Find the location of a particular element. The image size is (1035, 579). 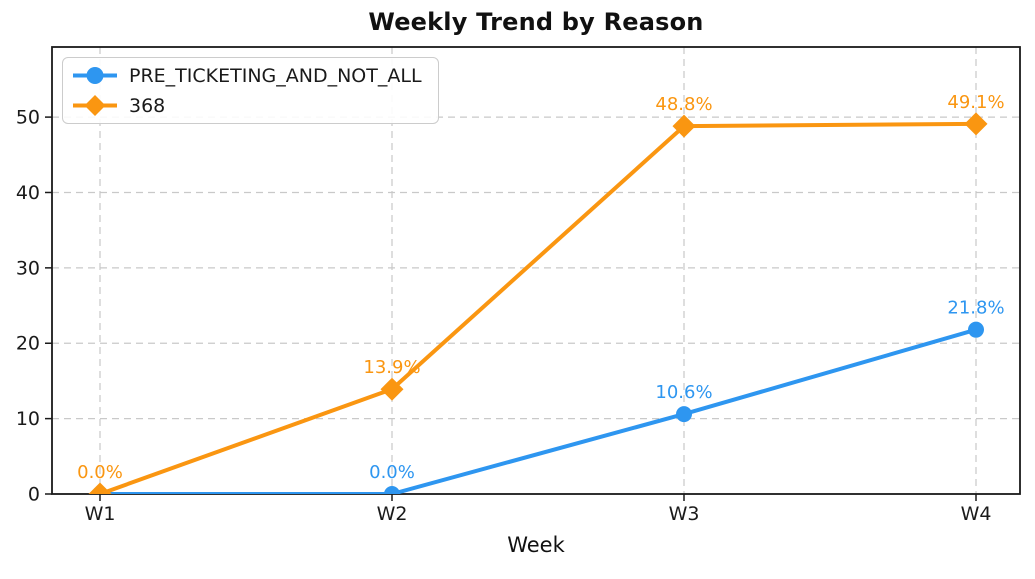

legend: PRE_TICKETING_AND_NOT_ALL 368 is located at coordinates (250, 90).